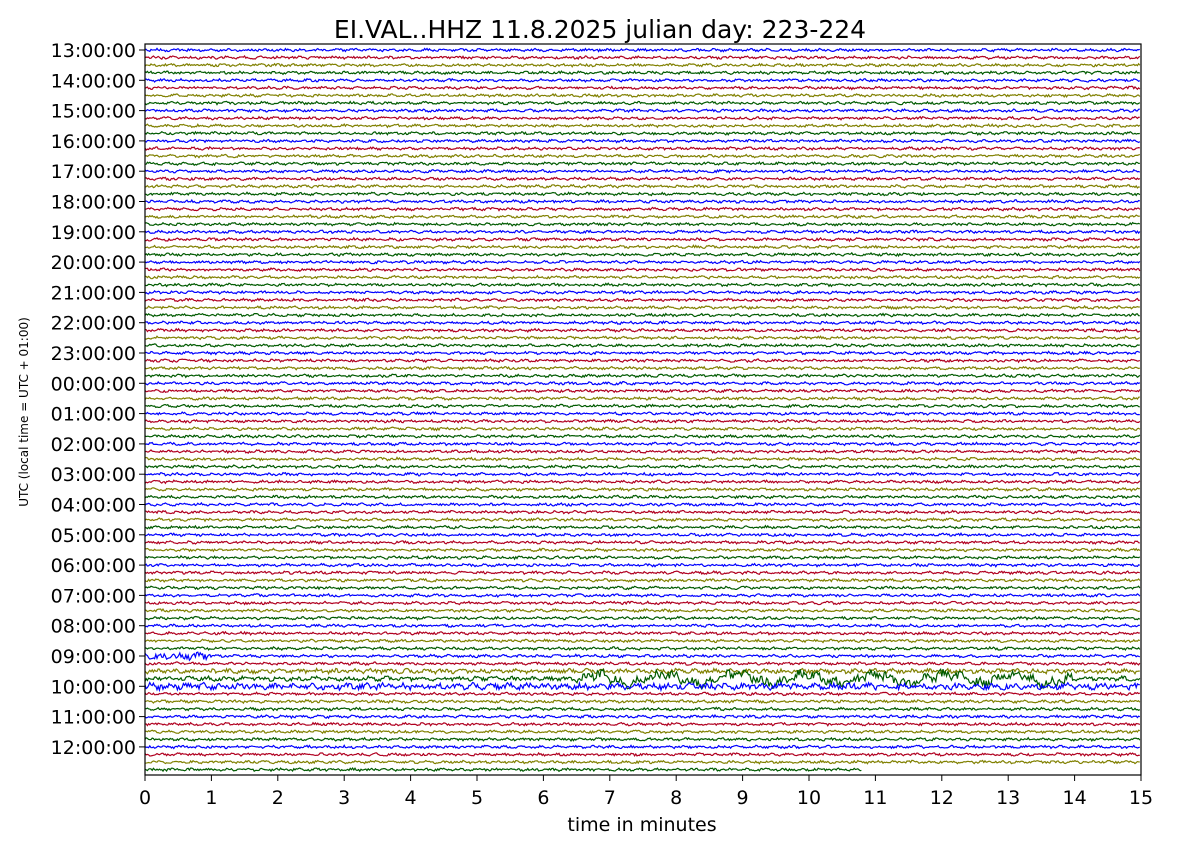 The image size is (1200, 864). What do you see at coordinates (93, 536) in the screenshot?
I see `y-tick-label: 05:00:00` at bounding box center [93, 536].